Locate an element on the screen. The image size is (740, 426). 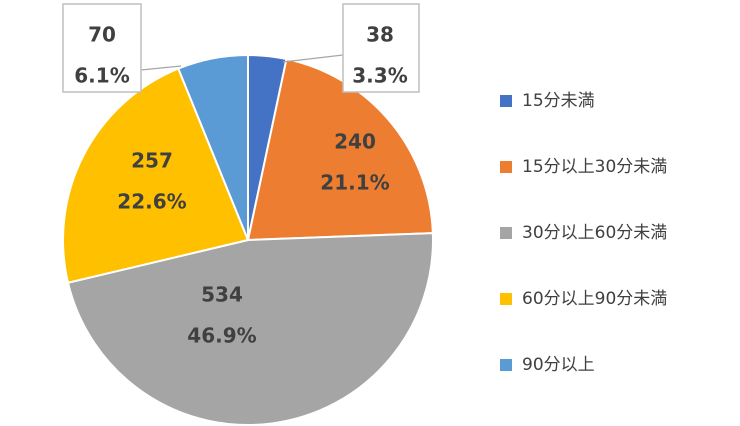
data-label-percent: 3.3% is located at coordinates (379, 76).